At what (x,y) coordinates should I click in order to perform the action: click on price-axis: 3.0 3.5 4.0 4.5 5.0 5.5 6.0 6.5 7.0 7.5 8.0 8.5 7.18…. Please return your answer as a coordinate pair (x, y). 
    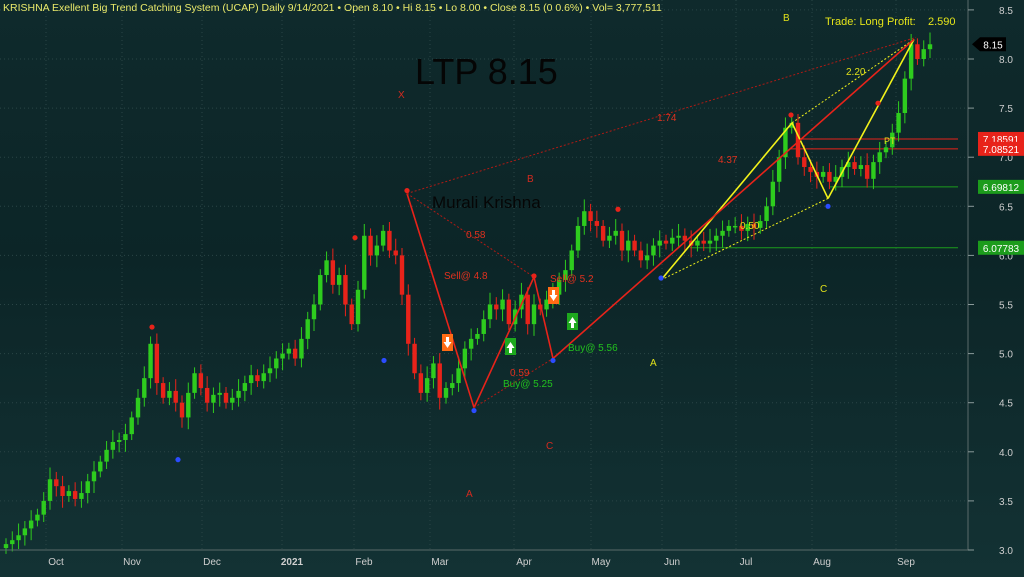
    Looking at the image, I should click on (995, 278).